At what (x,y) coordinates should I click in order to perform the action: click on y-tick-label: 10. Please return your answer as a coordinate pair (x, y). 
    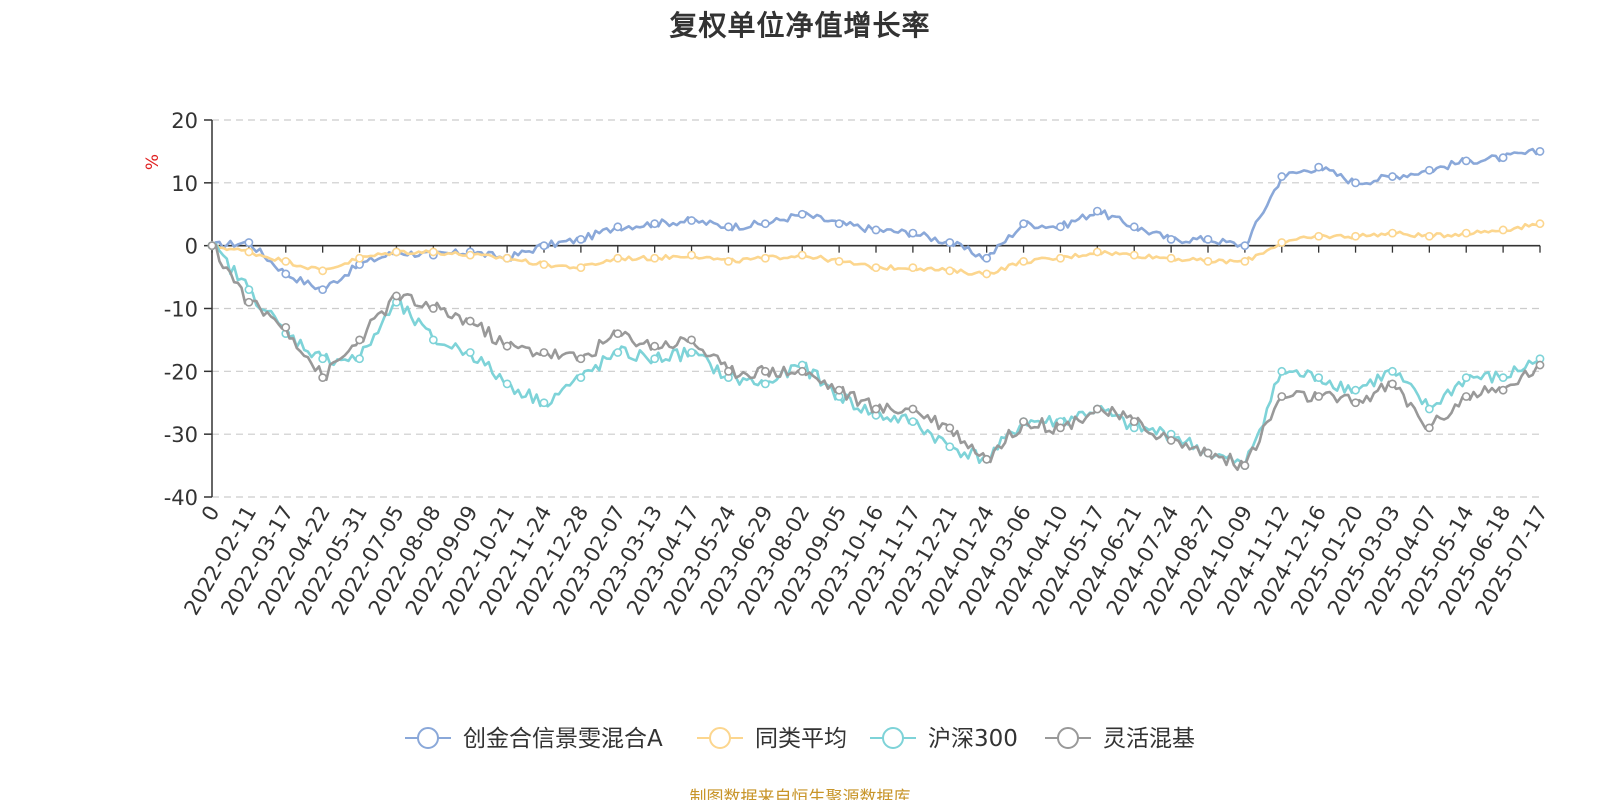
    Looking at the image, I should click on (184, 184).